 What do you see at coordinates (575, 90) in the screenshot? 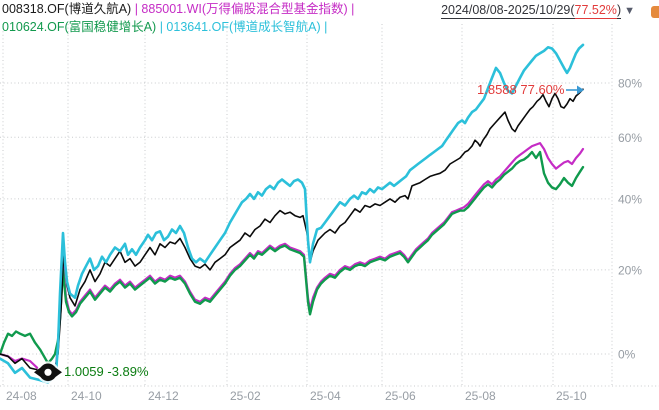
I see `end-annotation-arrow-icon` at bounding box center [575, 90].